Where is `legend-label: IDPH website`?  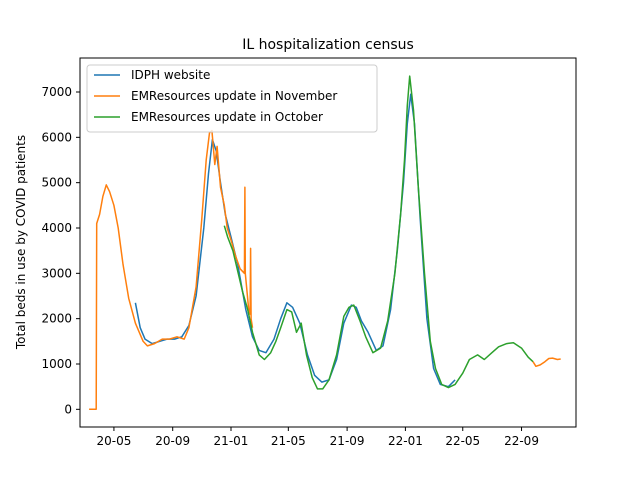 legend-label: IDPH website is located at coordinates (170, 75).